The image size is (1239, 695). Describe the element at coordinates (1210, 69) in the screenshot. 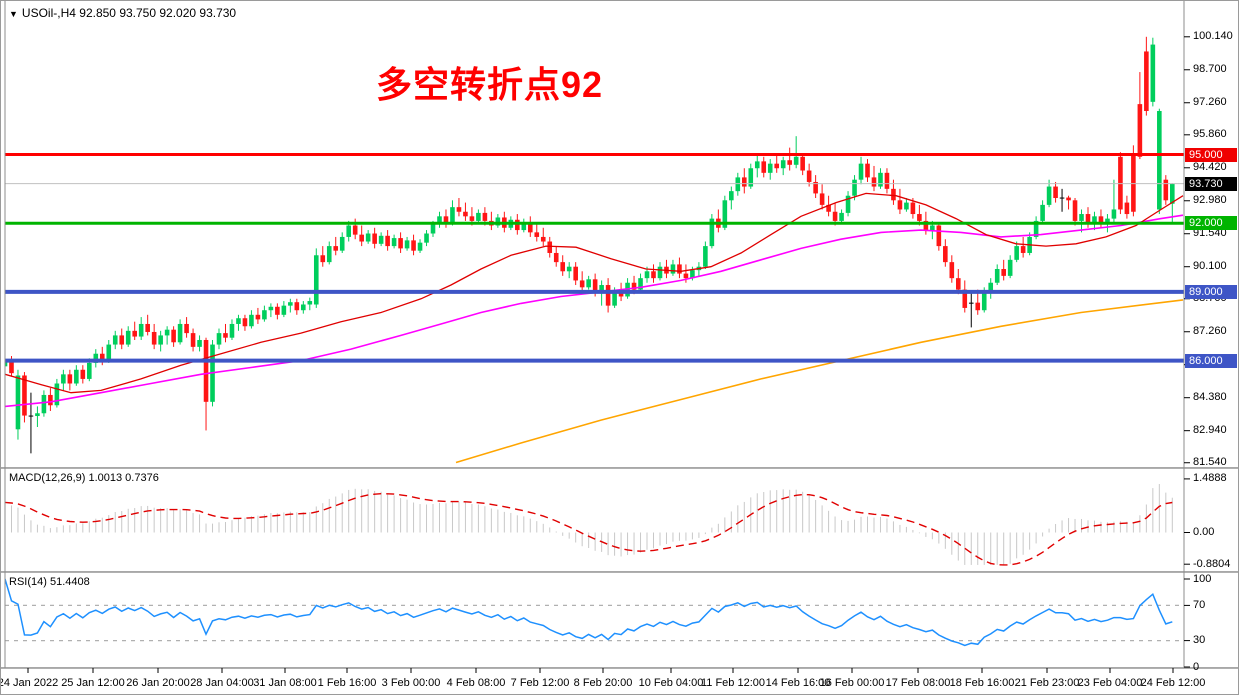

I see `price-tick-label: 98.700` at that location.